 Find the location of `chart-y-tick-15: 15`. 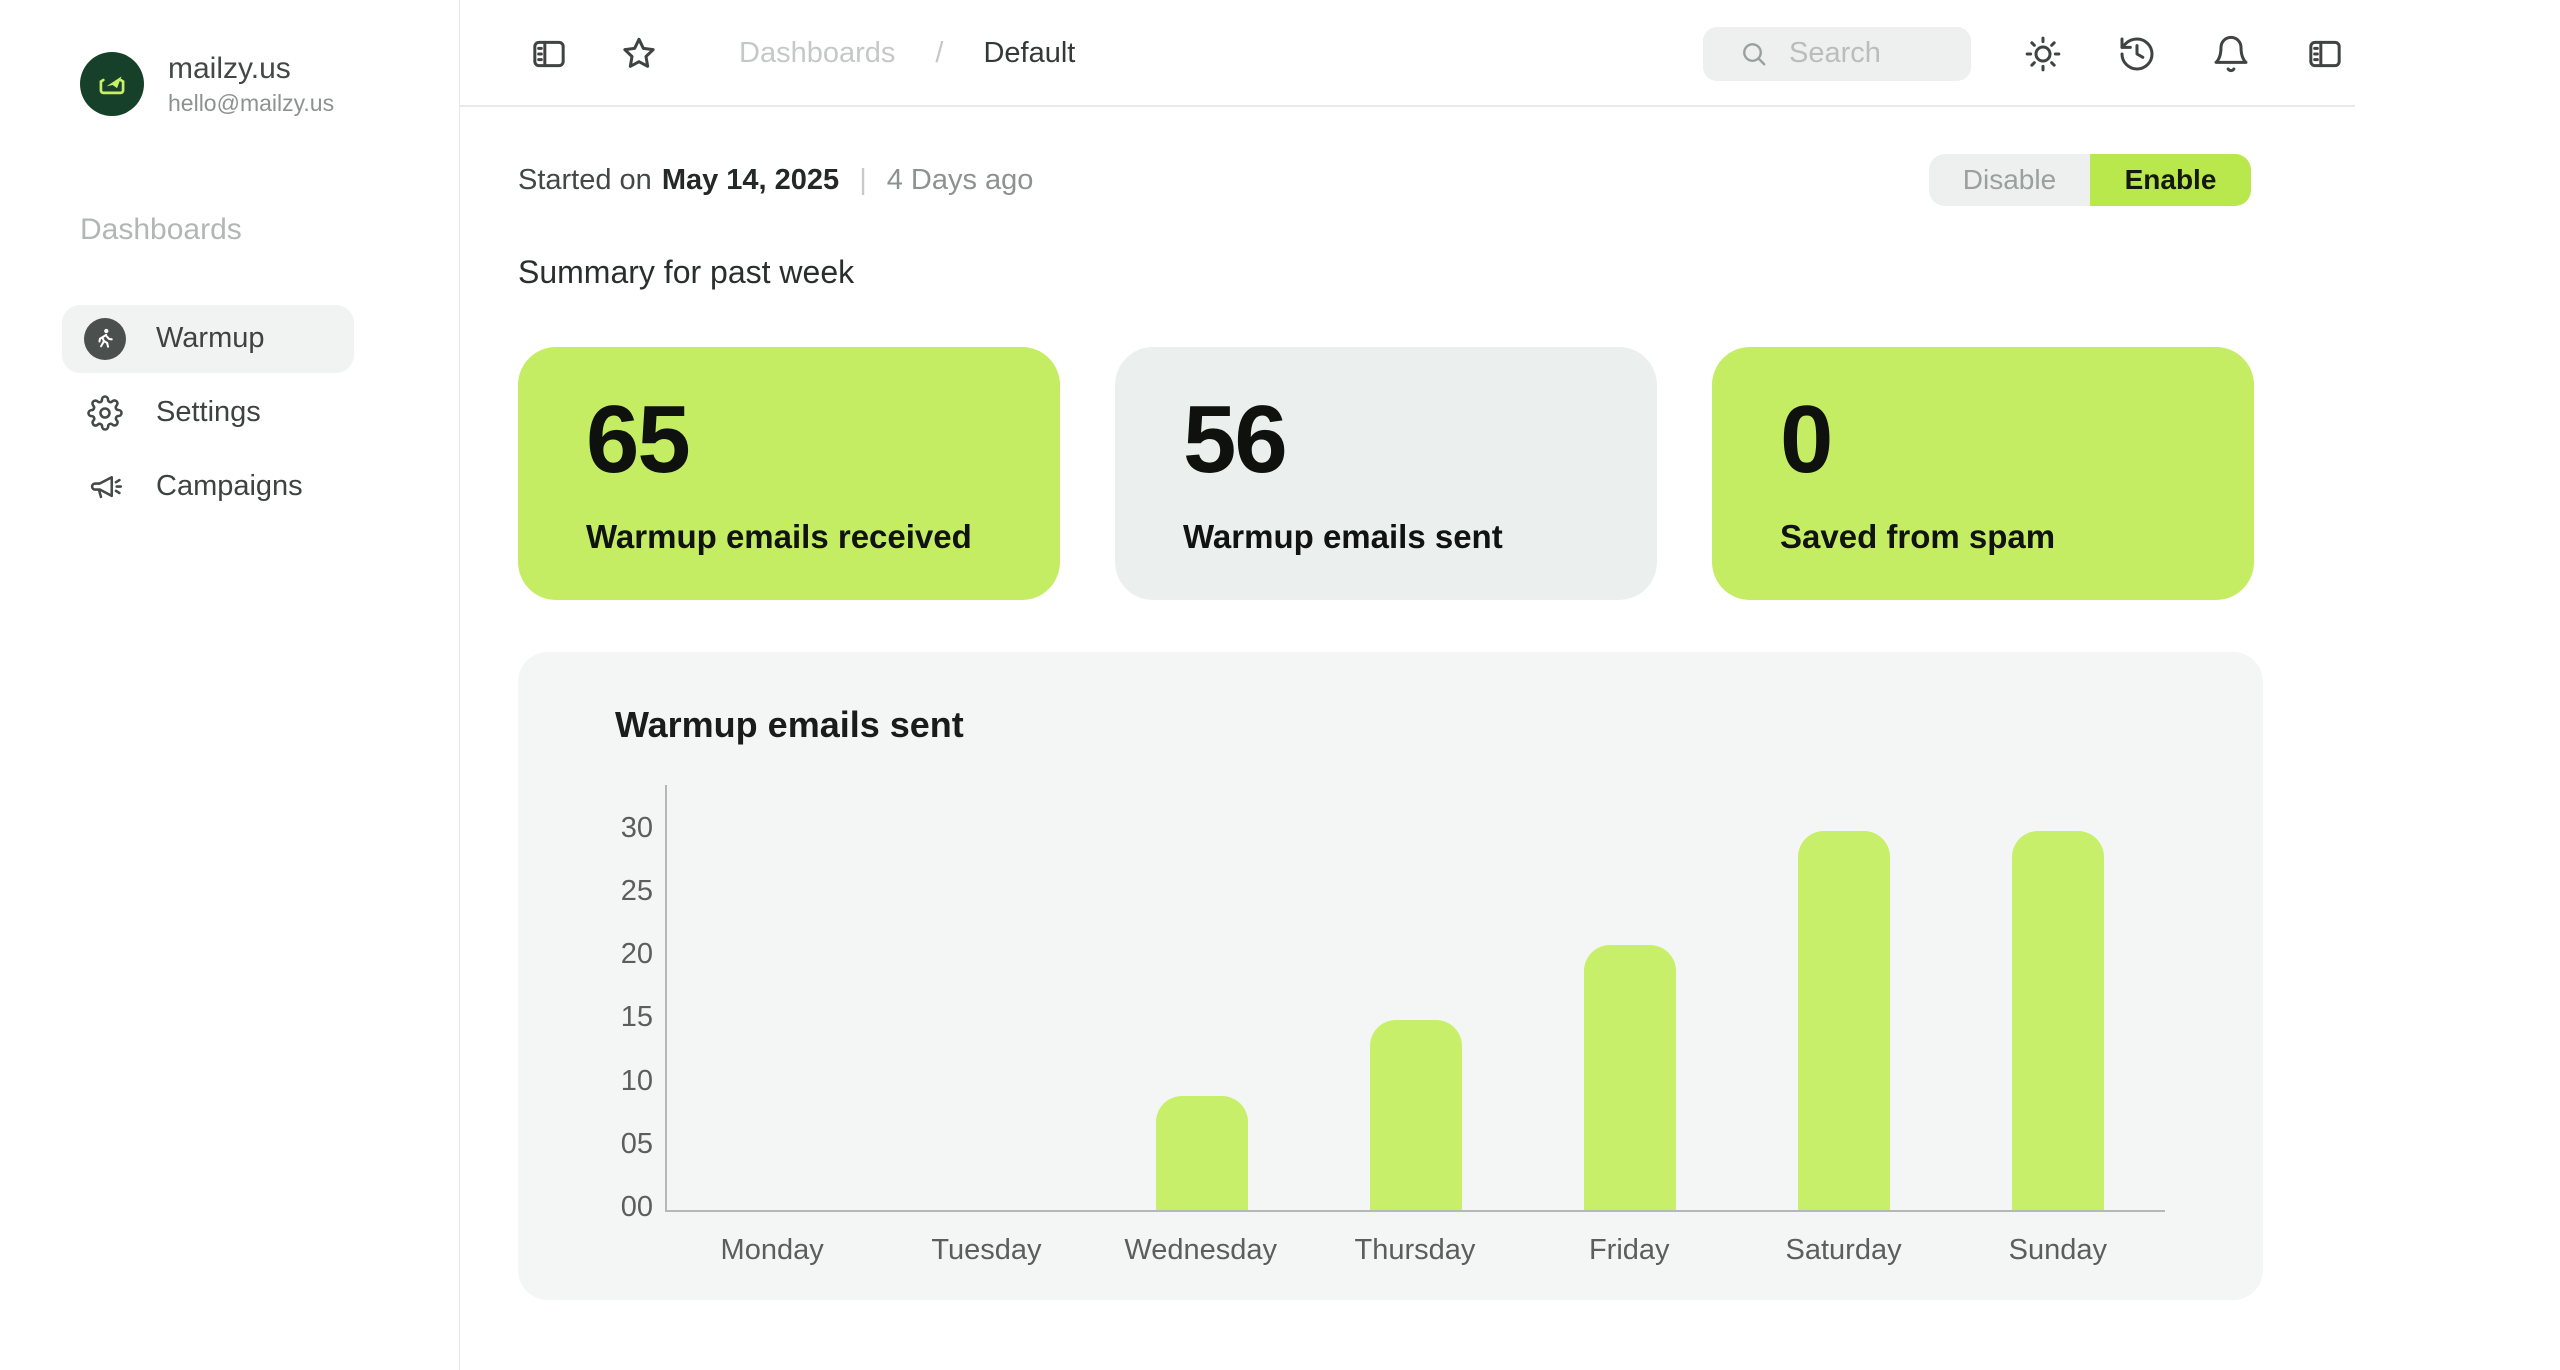

chart-y-tick-15: 15 is located at coordinates (636, 1017).